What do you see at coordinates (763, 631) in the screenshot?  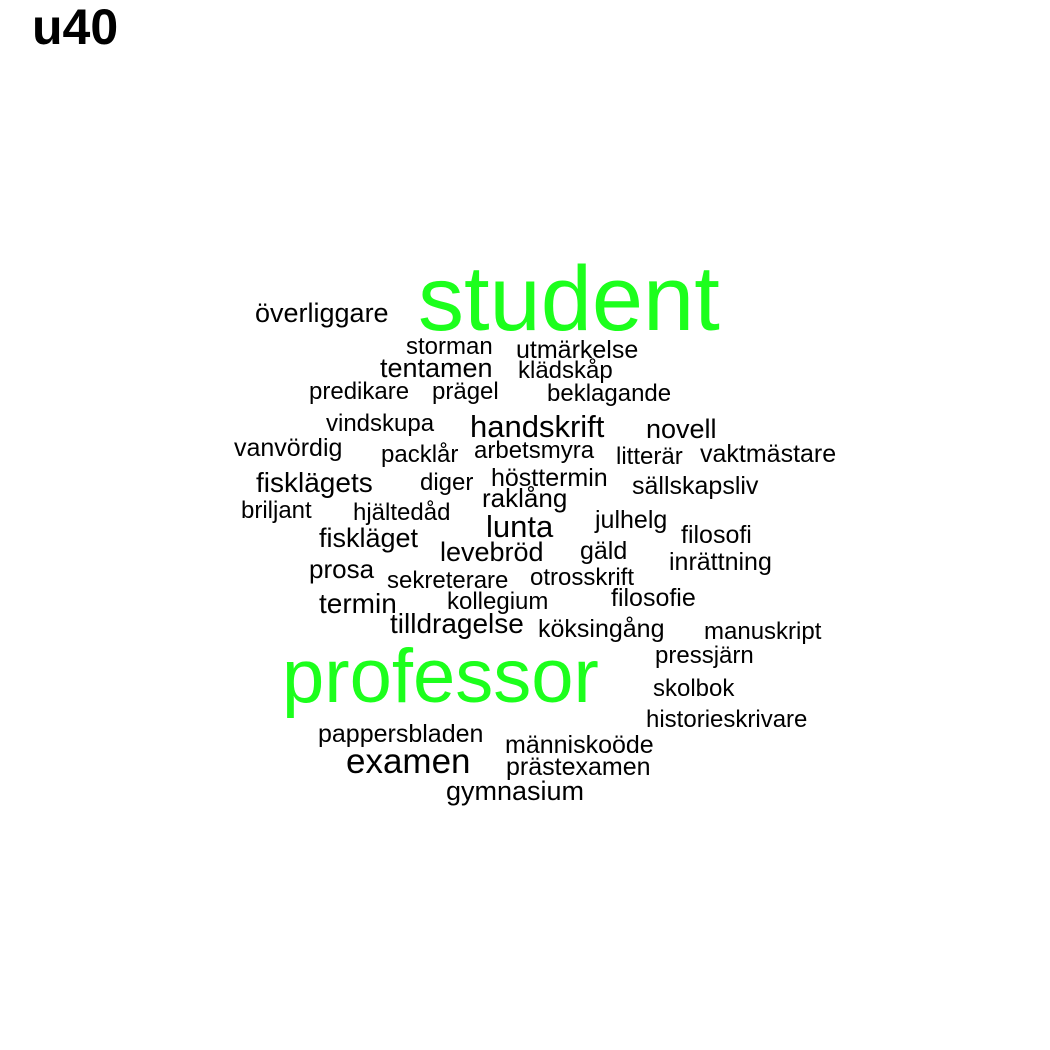 I see `cloud-word: manuskript` at bounding box center [763, 631].